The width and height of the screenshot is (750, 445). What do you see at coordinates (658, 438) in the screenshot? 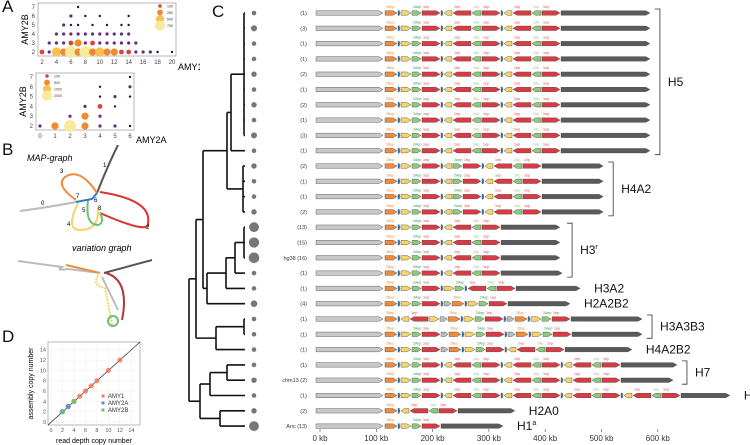
I see `axis-tick-label: 600 kb` at bounding box center [658, 438].